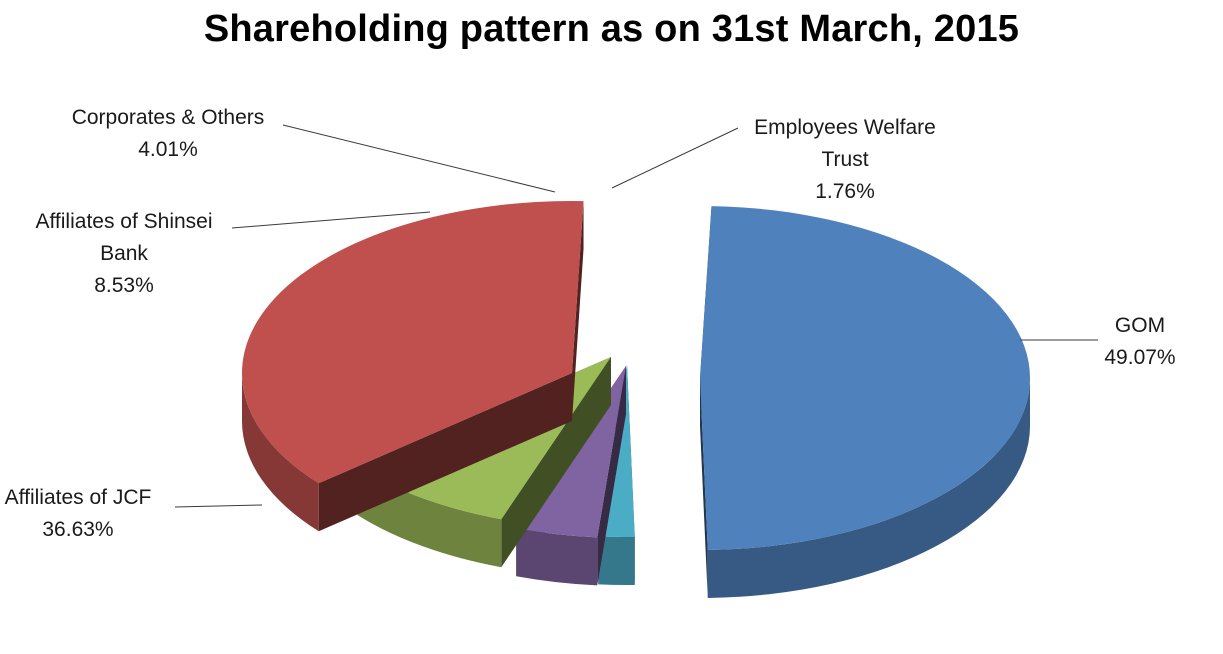  I want to click on slice-label-corporates-and-others: Corporates & Others 4.01%, so click(314, 149).